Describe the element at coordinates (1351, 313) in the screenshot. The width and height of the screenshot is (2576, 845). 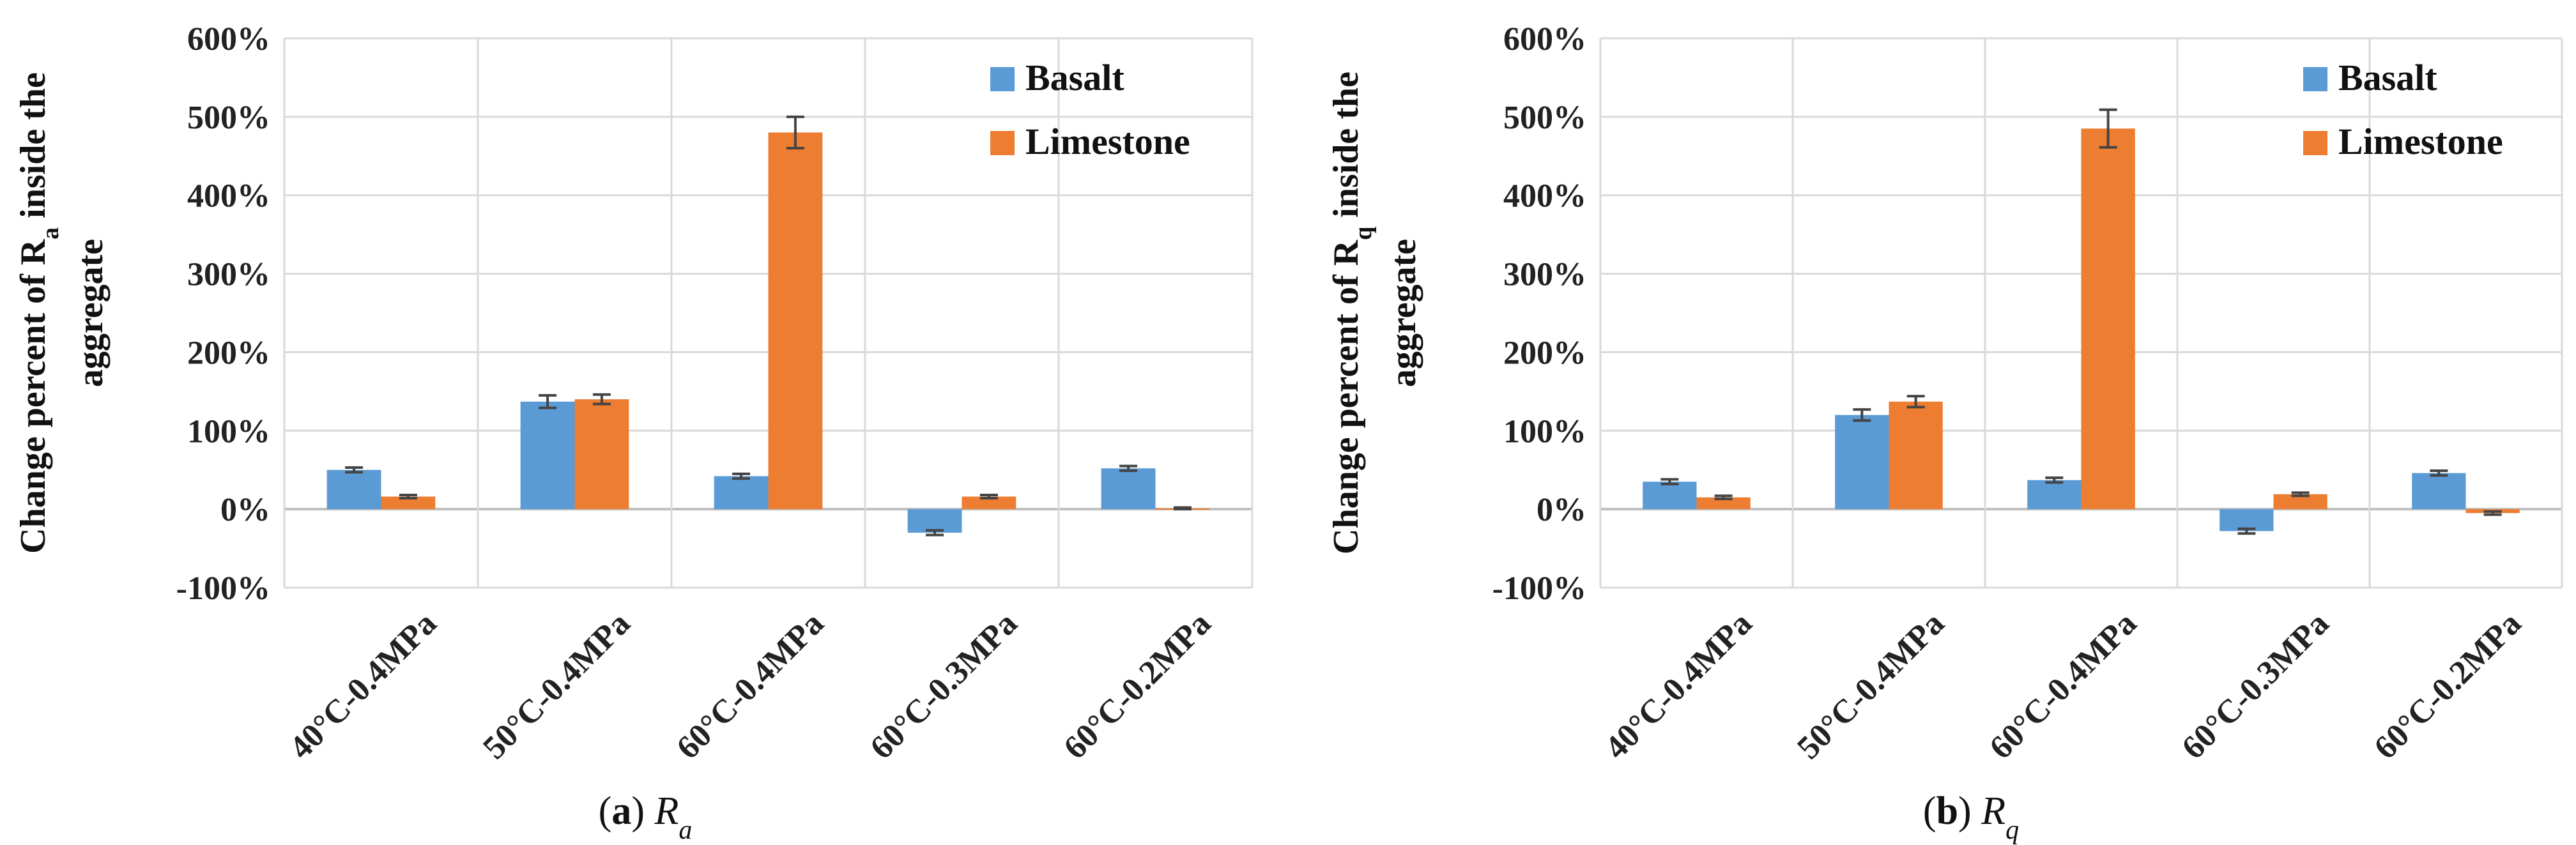
I see `y-axis-label: Change percent of Rq inside the` at that location.